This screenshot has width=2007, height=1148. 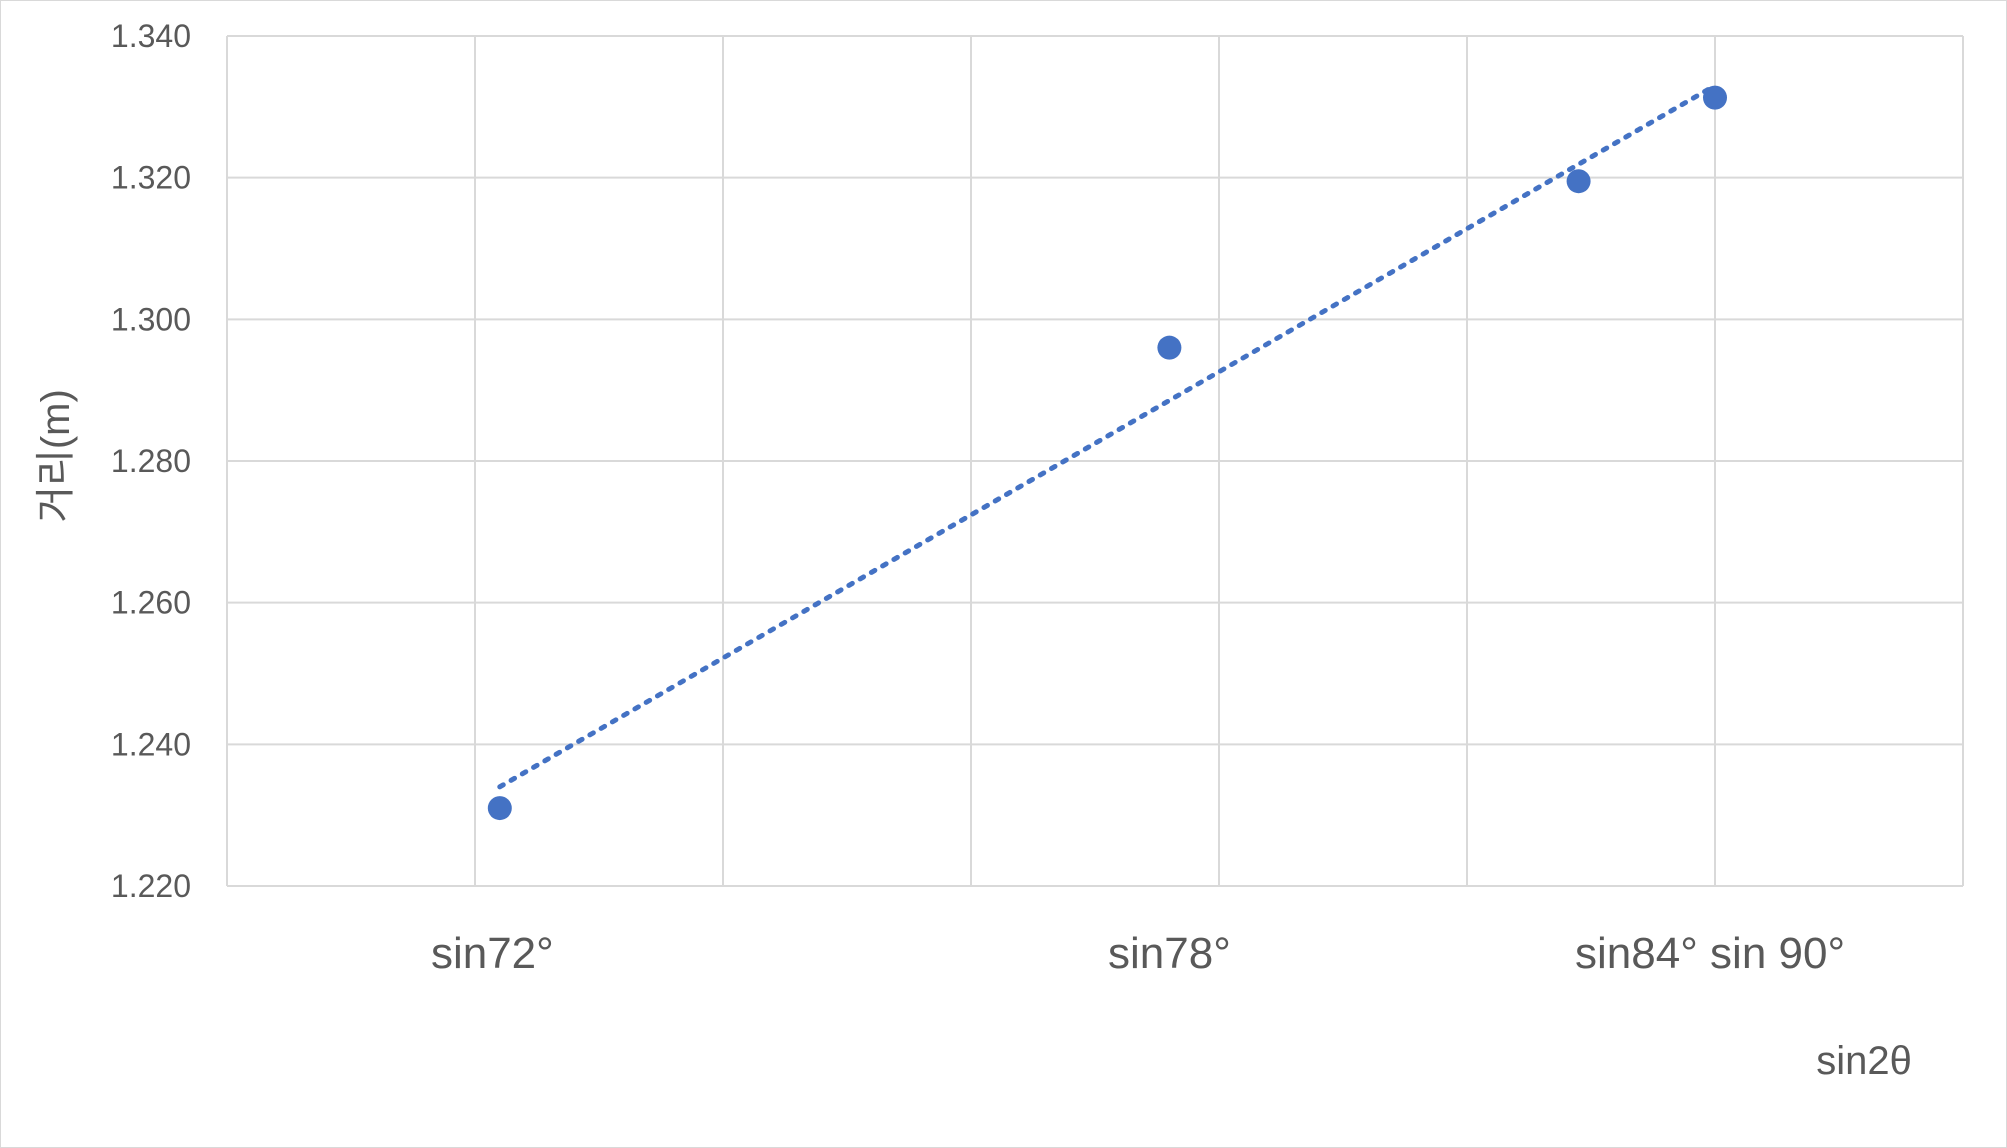 What do you see at coordinates (151, 886) in the screenshot?
I see `y-tick-label: 1.220` at bounding box center [151, 886].